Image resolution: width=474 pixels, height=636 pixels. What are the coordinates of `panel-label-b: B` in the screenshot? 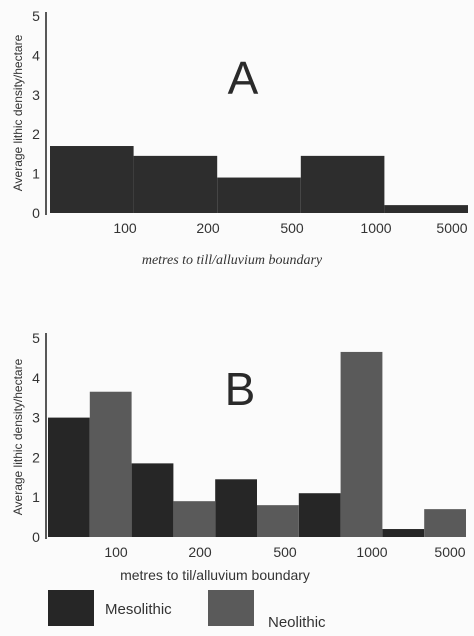 It's located at (240, 389).